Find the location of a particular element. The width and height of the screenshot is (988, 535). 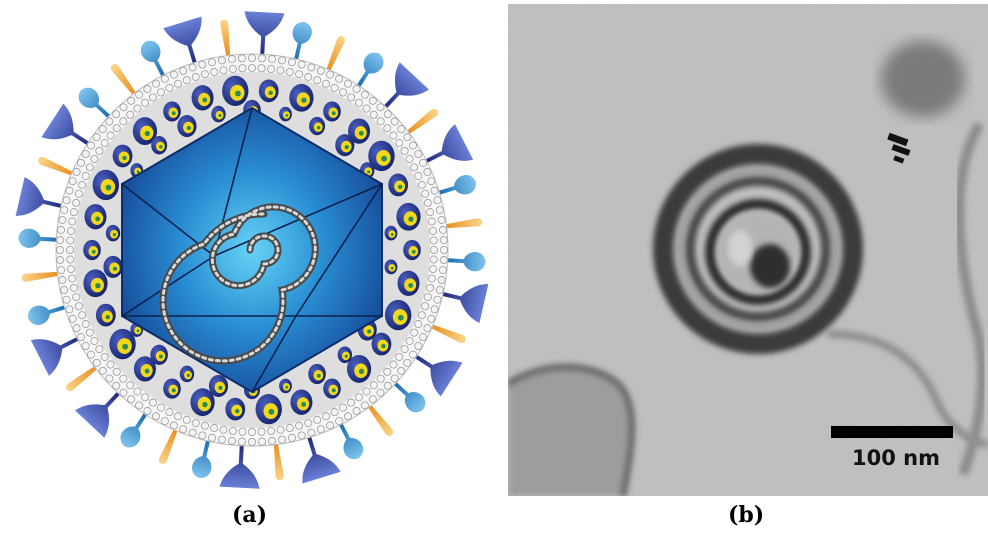

caption-b: (b) is located at coordinates (746, 515).